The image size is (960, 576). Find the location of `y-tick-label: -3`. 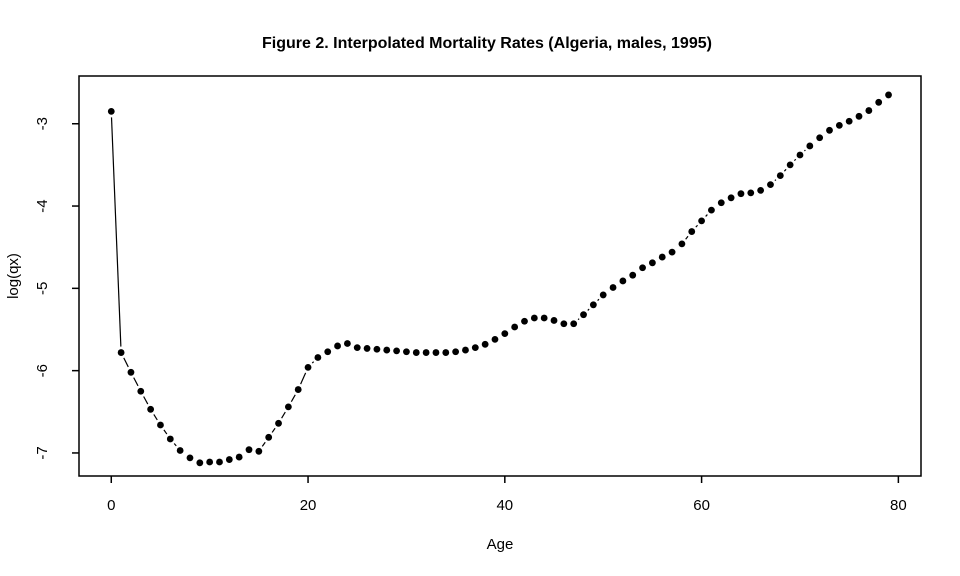

y-tick-label: -3 is located at coordinates (42, 123).